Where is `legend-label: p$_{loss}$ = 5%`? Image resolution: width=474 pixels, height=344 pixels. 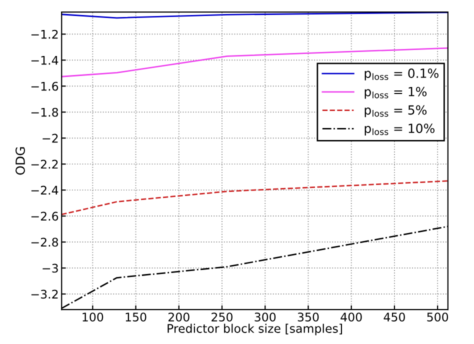
legend-label: p$_{loss}$ = 5% is located at coordinates (395, 111).